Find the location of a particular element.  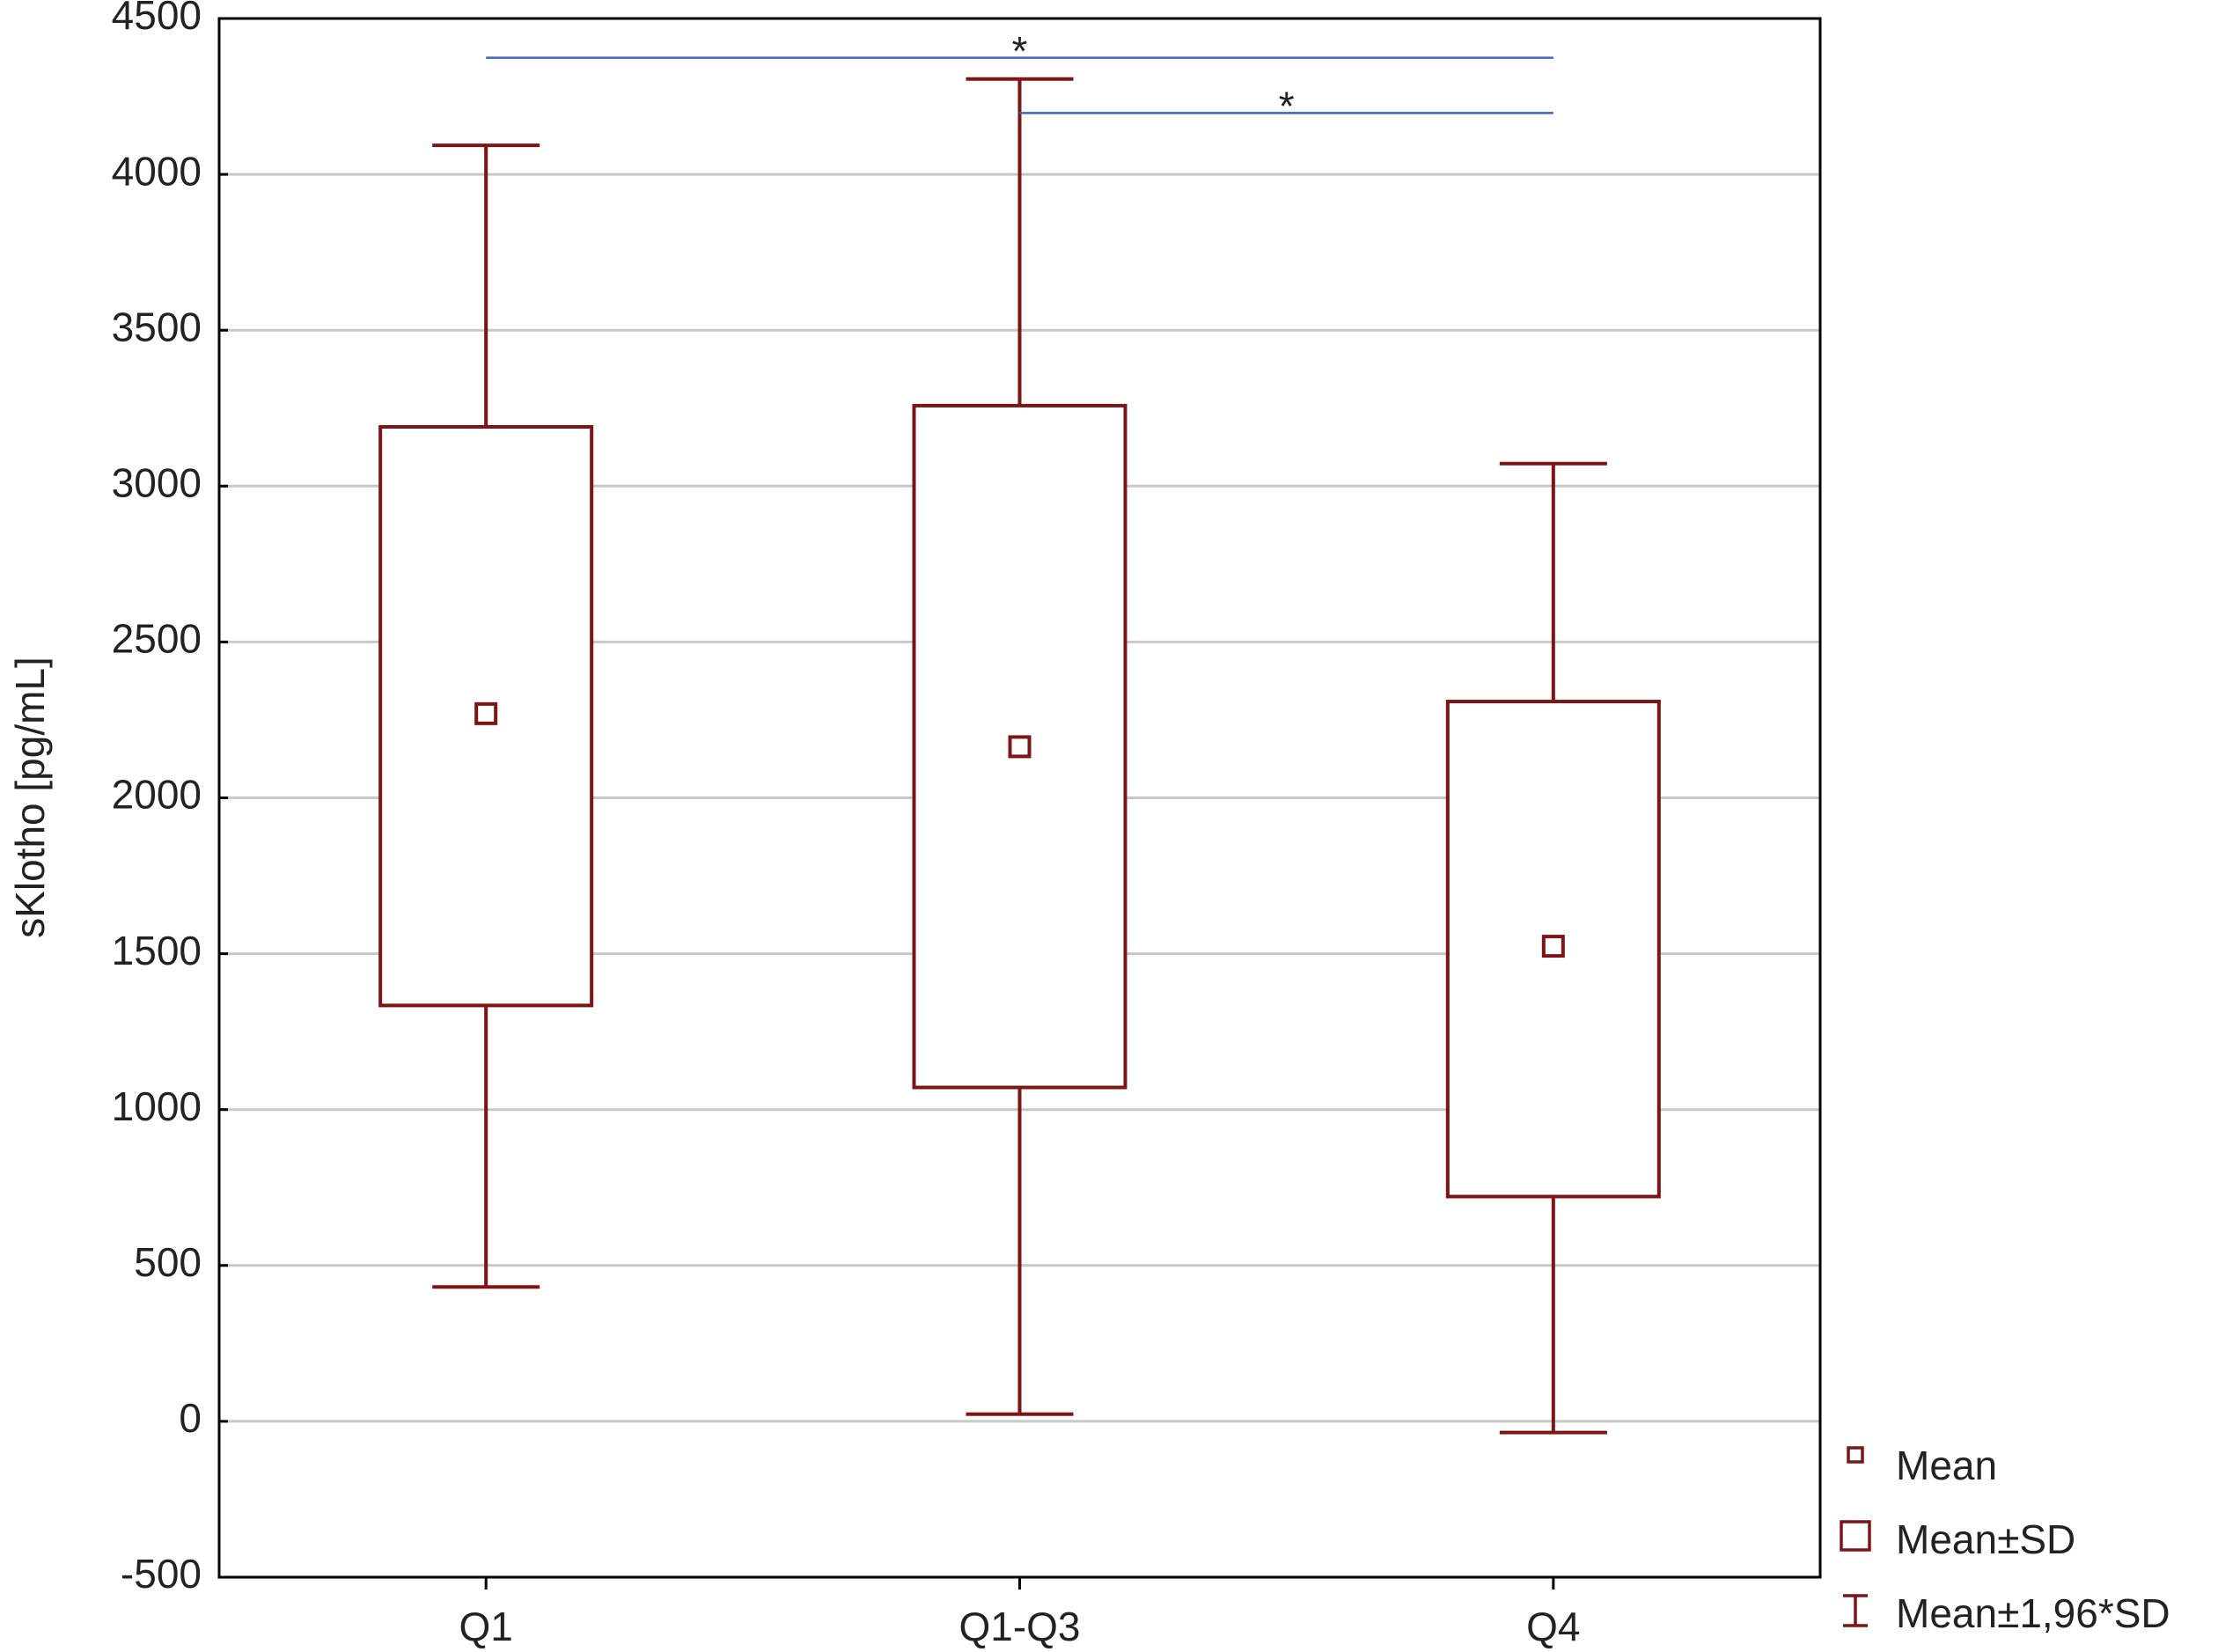

x-tick-label: Q4 is located at coordinates (1553, 1626).